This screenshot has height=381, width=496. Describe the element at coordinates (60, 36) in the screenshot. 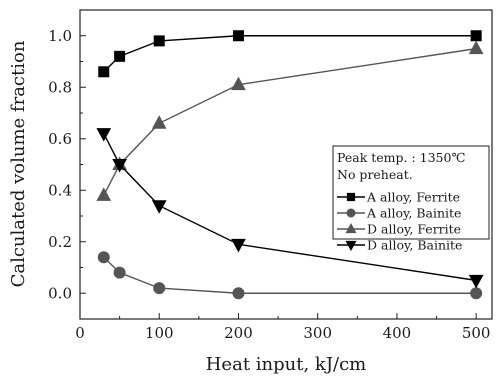

I see `y-tick-label: 1.0` at that location.